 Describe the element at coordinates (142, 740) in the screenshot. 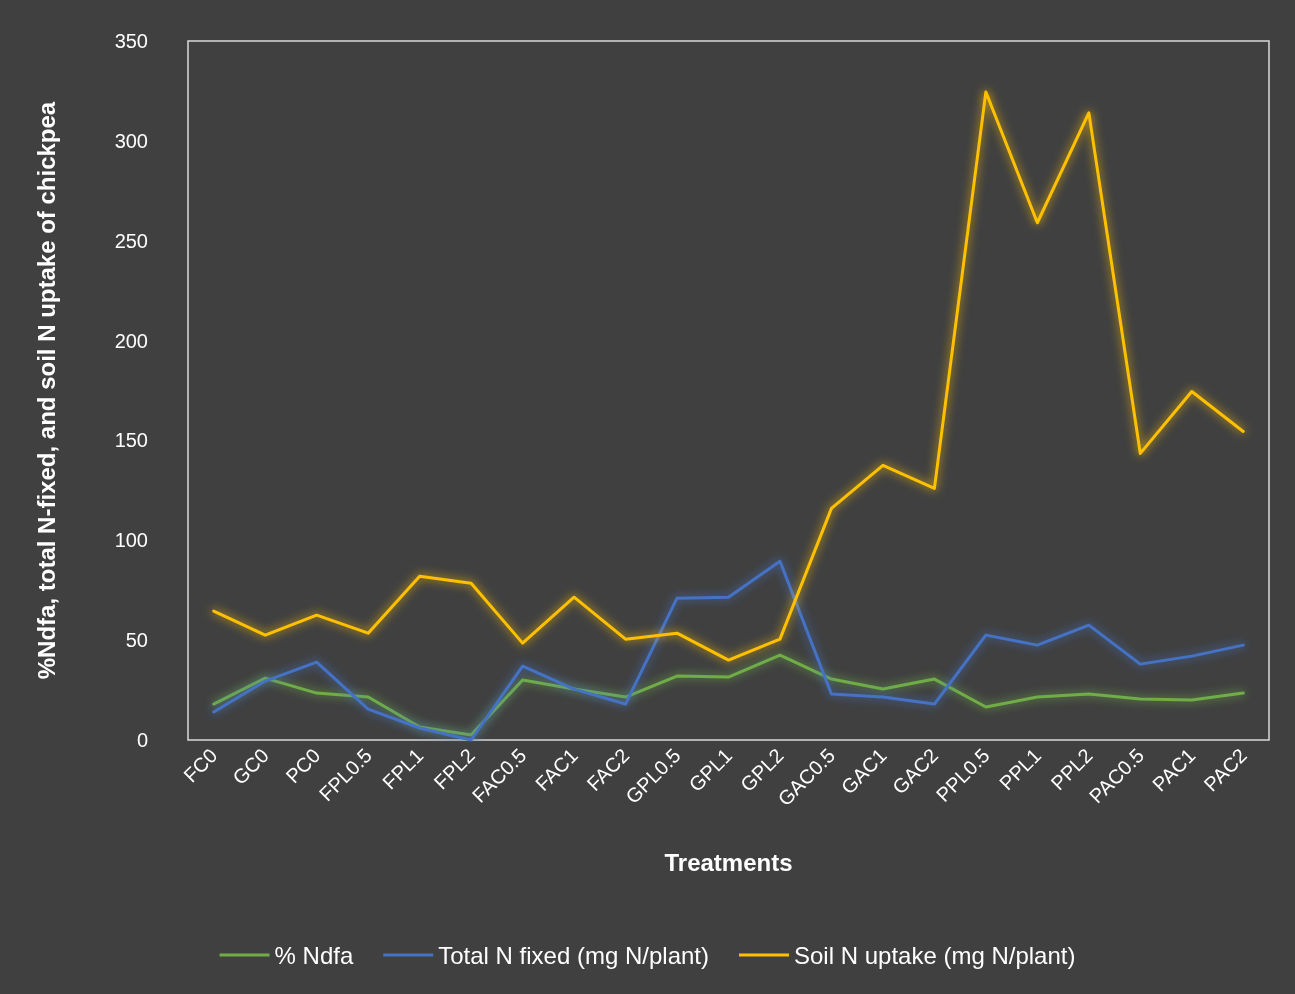

I see `y-tick-label: 0` at that location.